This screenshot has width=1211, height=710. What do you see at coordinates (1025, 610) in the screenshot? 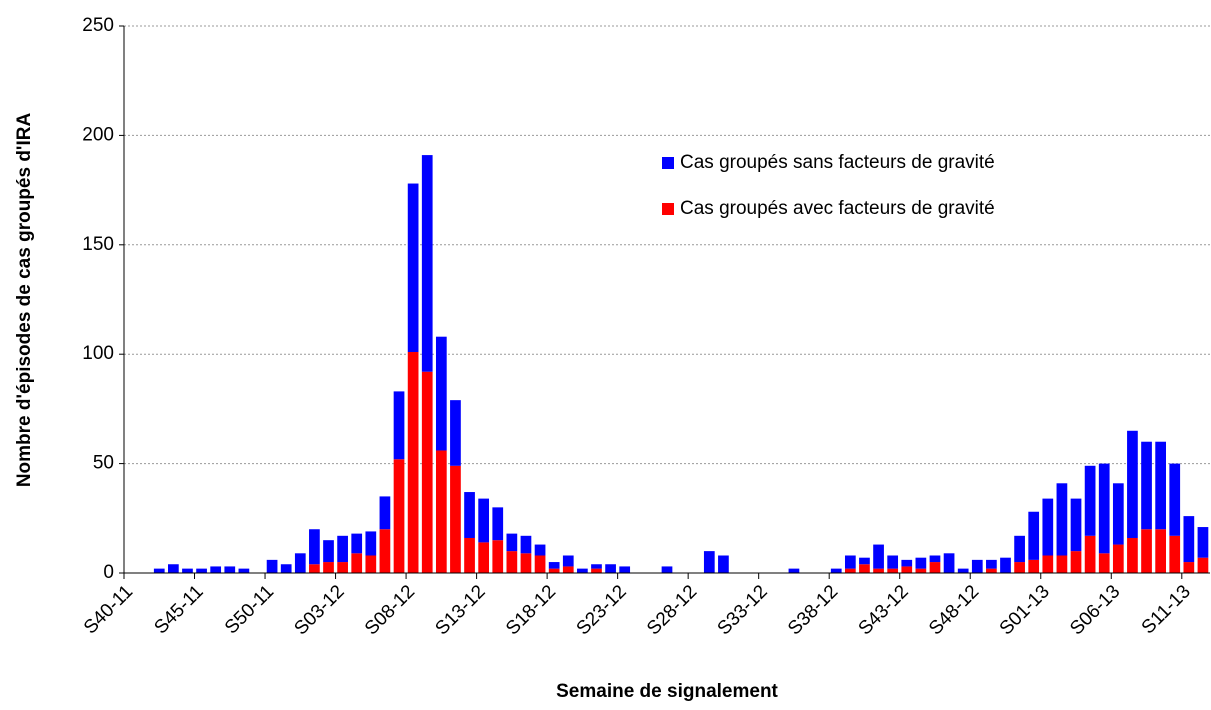
I see `x-tick-label: S01-13` at bounding box center [1025, 610].